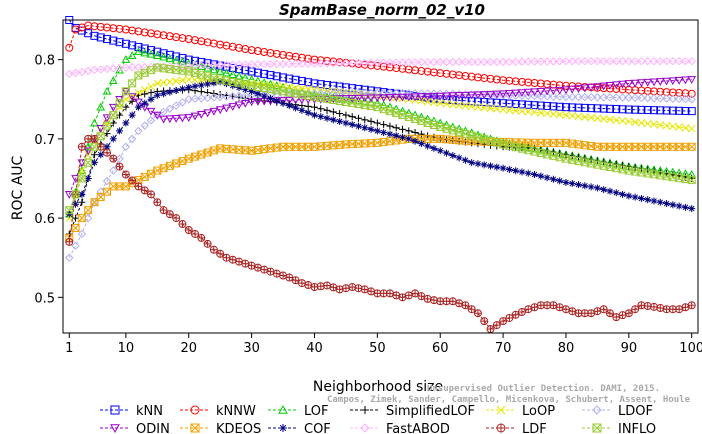 This screenshot has width=702, height=434. Describe the element at coordinates (377, 348) in the screenshot. I see `x-tick-label: 50` at that location.